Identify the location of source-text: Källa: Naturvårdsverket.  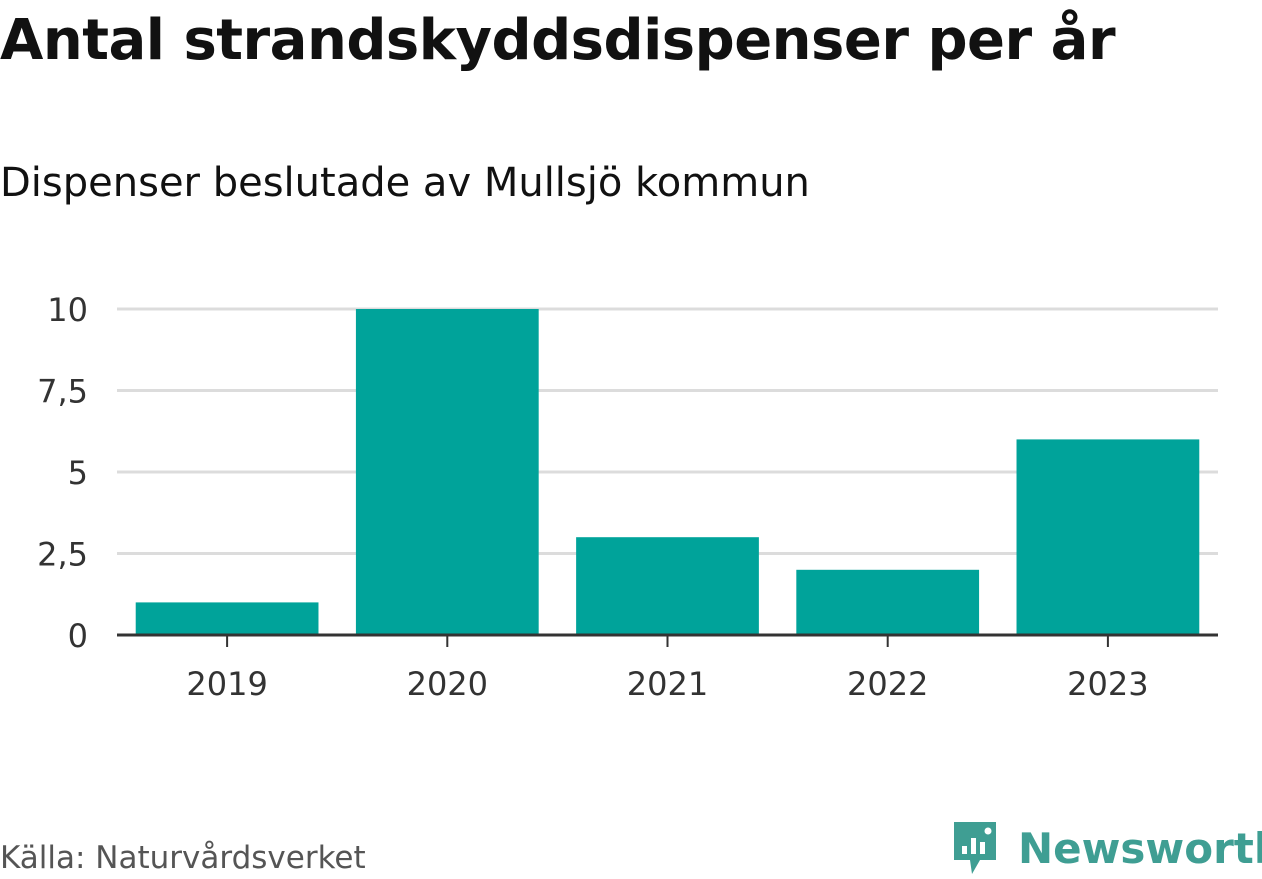
(183, 858).